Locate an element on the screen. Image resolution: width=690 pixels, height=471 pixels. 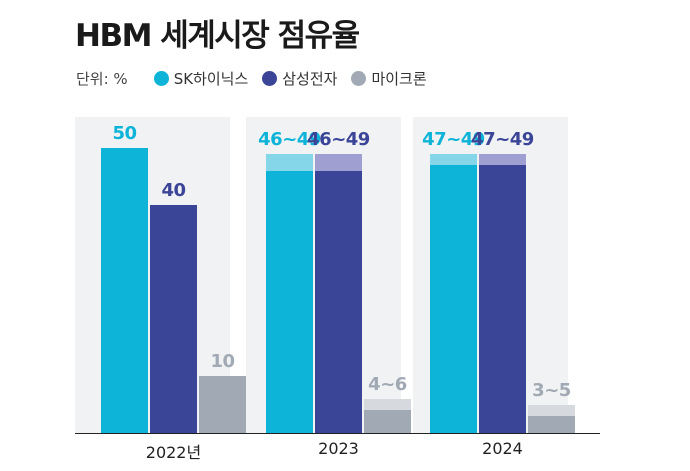
legend-swatch-sk-hynix is located at coordinates (161, 78).